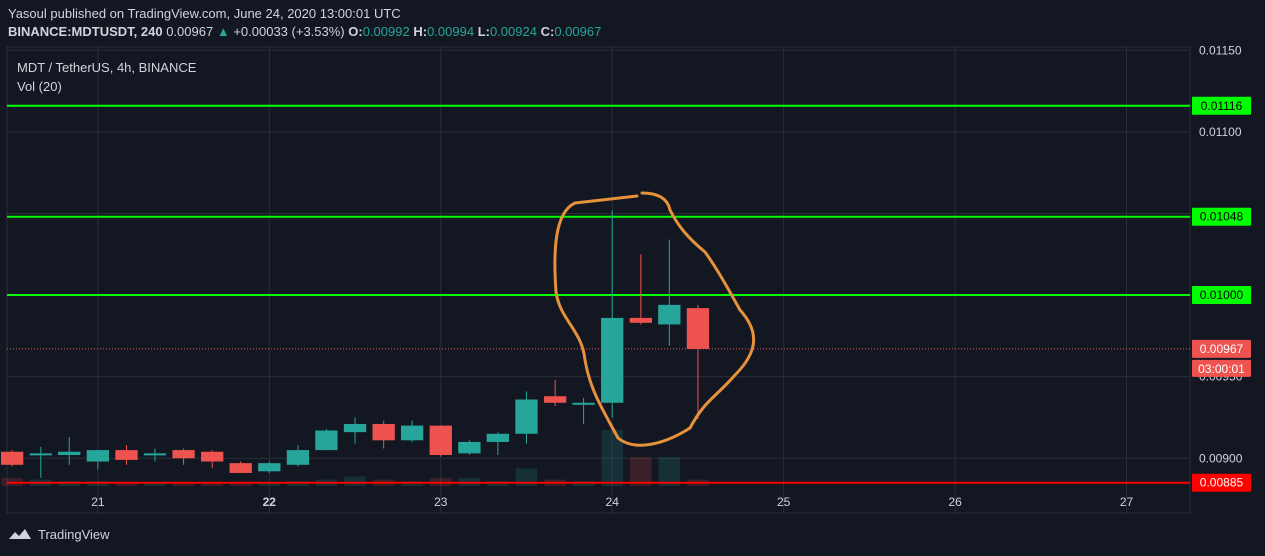  Describe the element at coordinates (578, 31) in the screenshot. I see `close-value: 0.00967` at that location.